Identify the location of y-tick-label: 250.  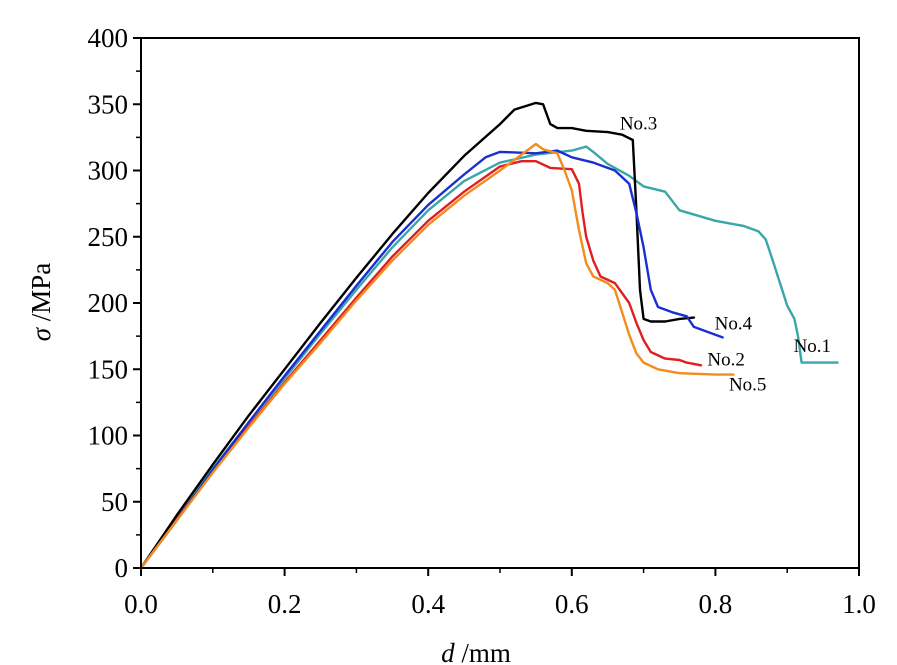
(108, 237).